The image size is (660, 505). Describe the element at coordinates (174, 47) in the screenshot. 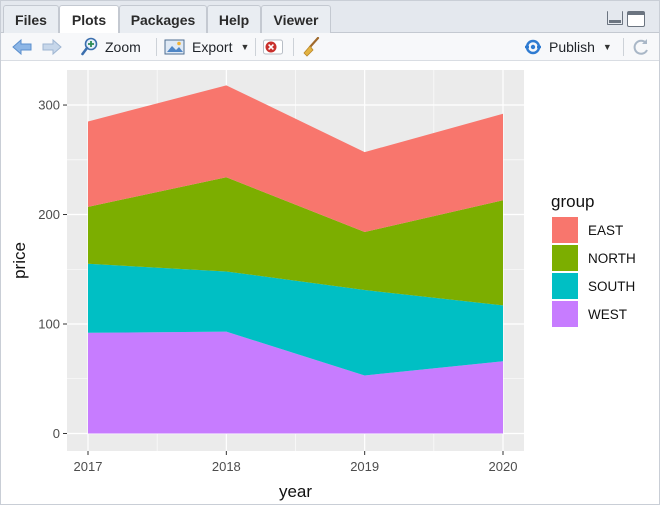

I see `export-image-icon` at that location.